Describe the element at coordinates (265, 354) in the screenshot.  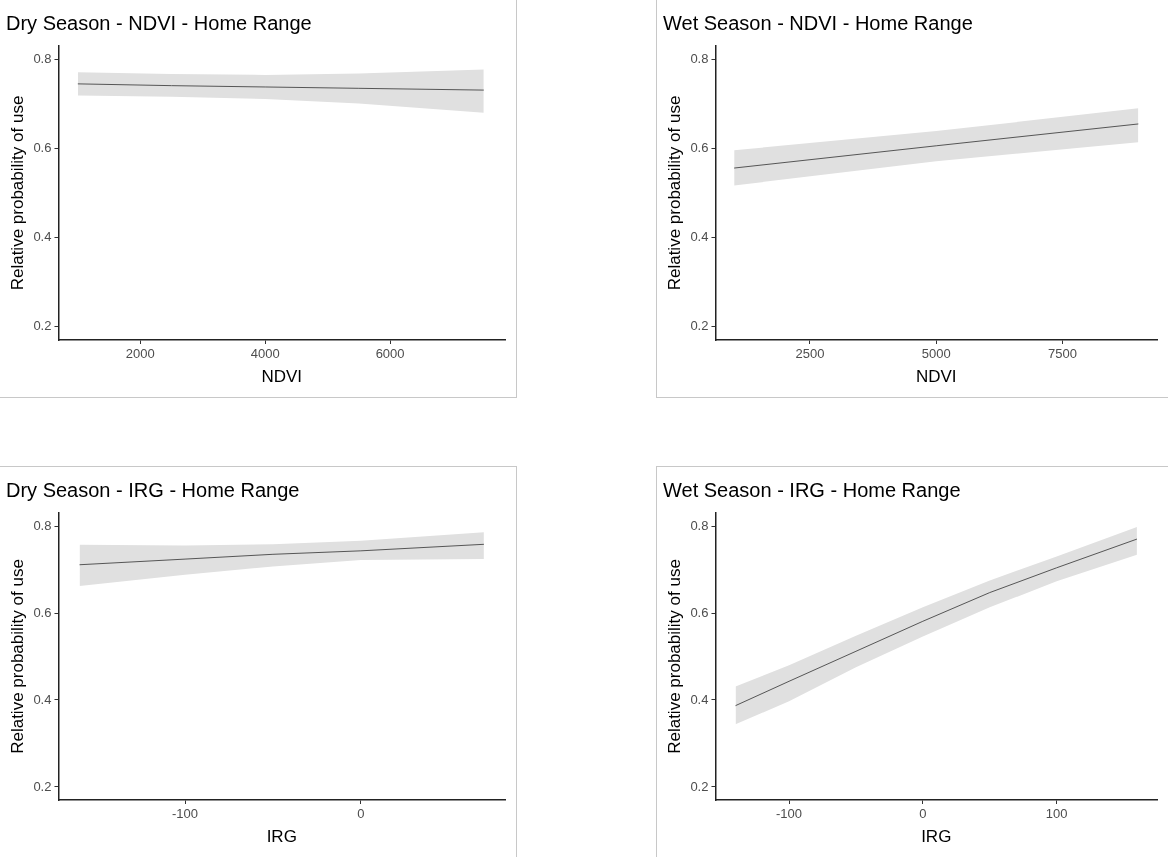
I see `x-tick-label: 4000` at that location.